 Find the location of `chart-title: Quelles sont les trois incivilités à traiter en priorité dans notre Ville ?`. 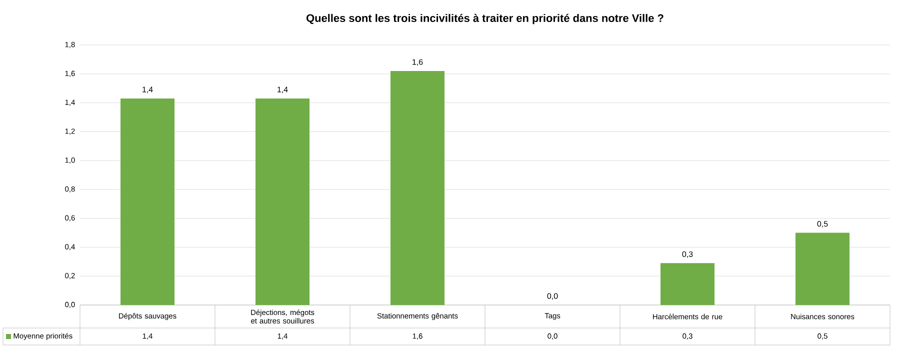

chart-title: Quelles sont les trois incivilités à traiter en priorité dans notre Ville ? is located at coordinates (485, 19).